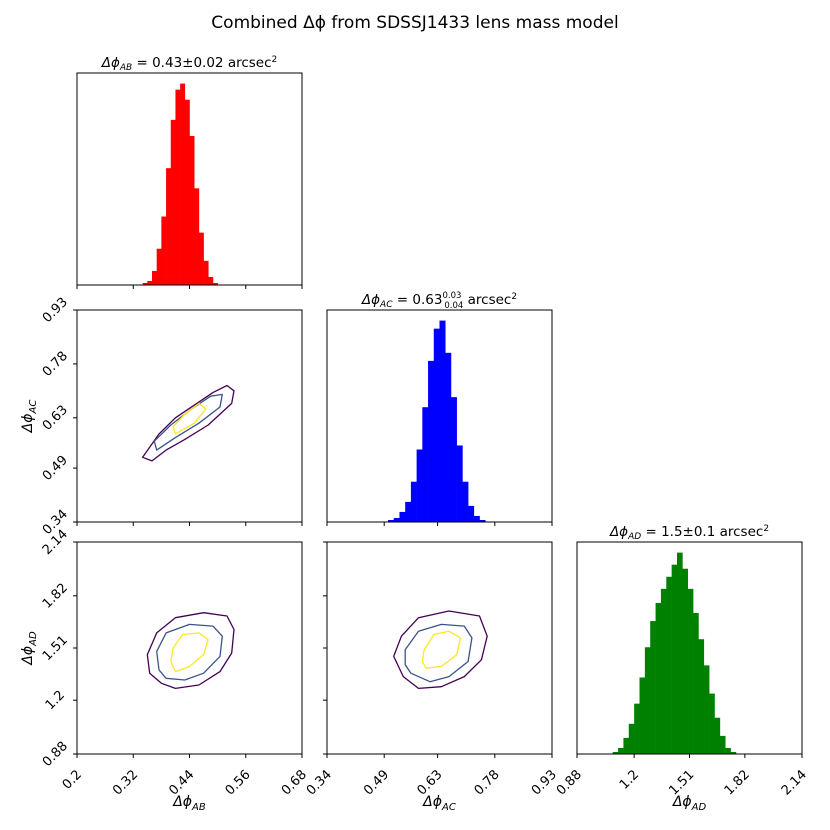  I want to click on contour-panel-ac-vs-ab, so click(189, 416).